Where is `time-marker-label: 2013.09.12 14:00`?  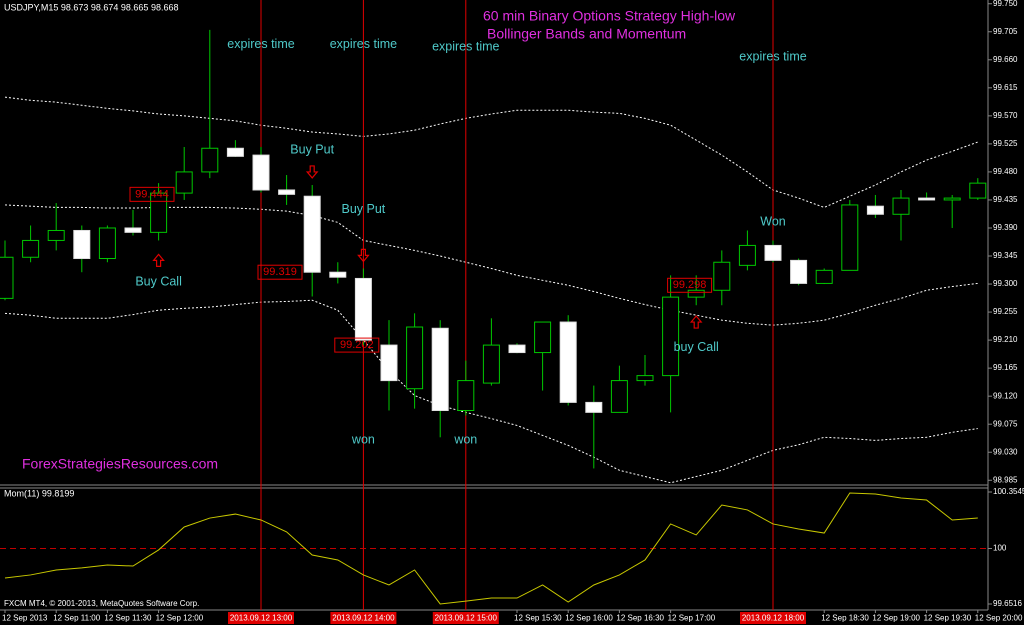
time-marker-label: 2013.09.12 14:00 is located at coordinates (363, 618).